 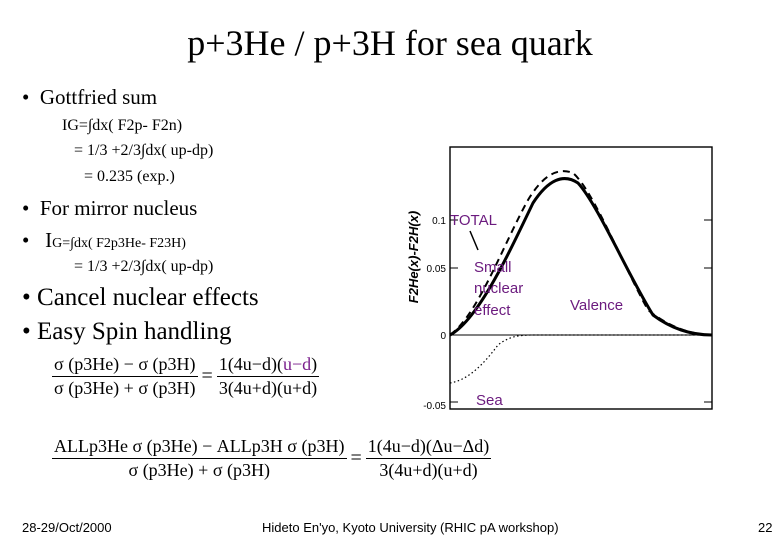 I want to click on ratio-sea-den-left: σ (p3He) + σ (p3H), so click(x=125, y=388).